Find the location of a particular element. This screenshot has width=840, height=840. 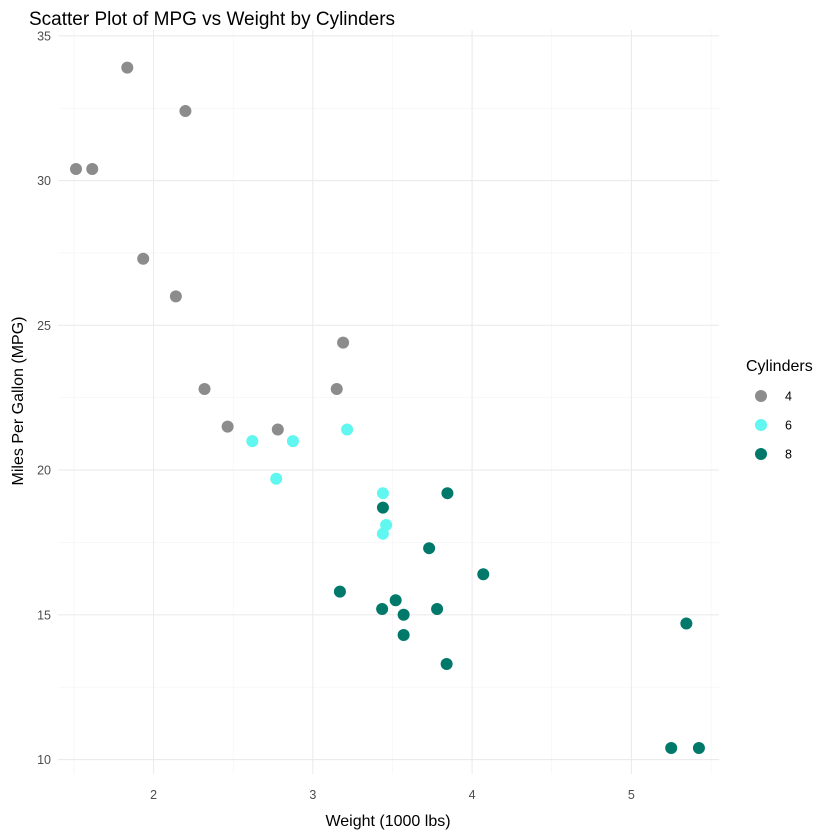

legend-label-cyl-4: 4 is located at coordinates (788, 397).